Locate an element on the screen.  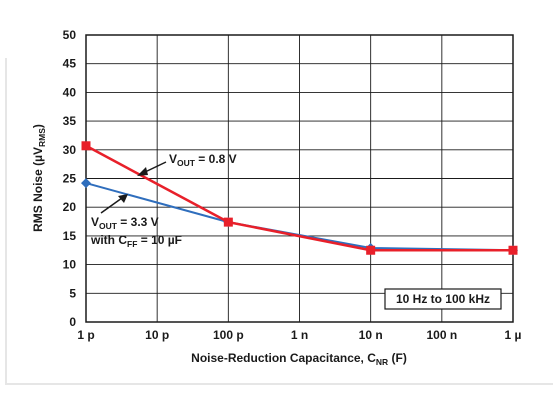
red-annotation-arrowhead is located at coordinates (142, 171).